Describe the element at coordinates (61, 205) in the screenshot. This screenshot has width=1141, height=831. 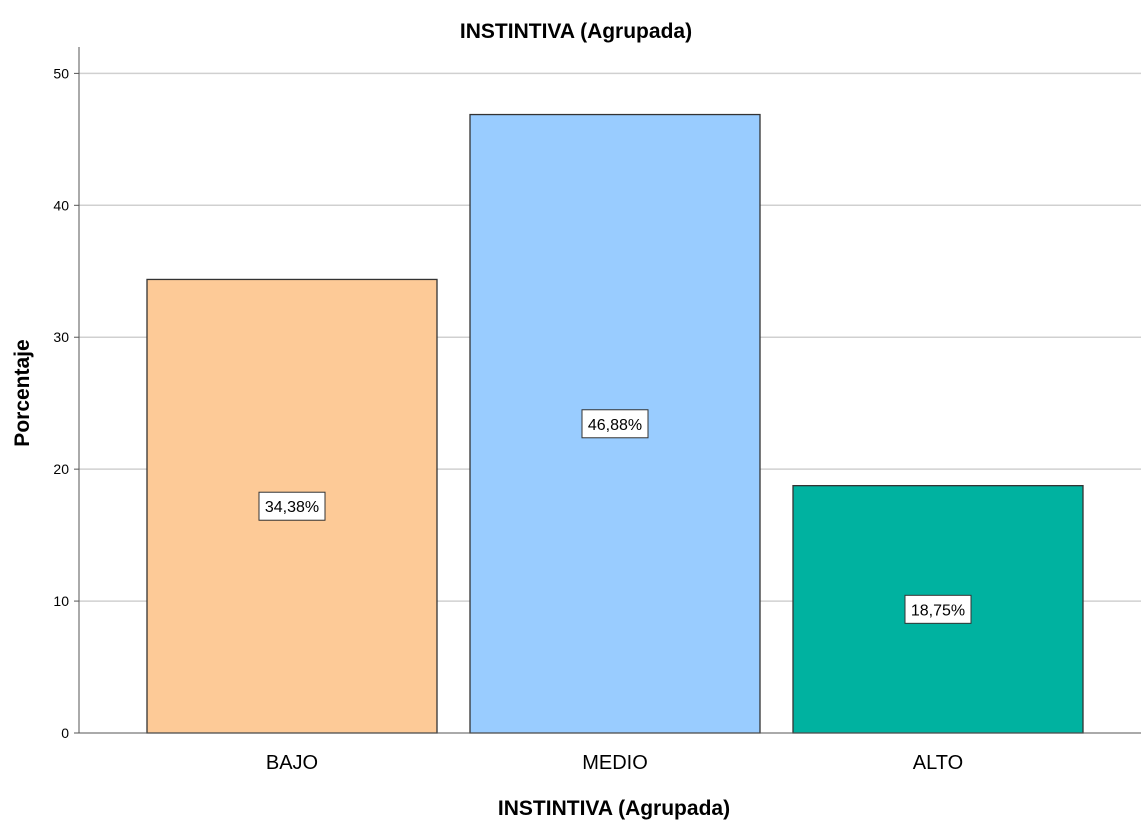
I see `y-tick-label: 40` at that location.